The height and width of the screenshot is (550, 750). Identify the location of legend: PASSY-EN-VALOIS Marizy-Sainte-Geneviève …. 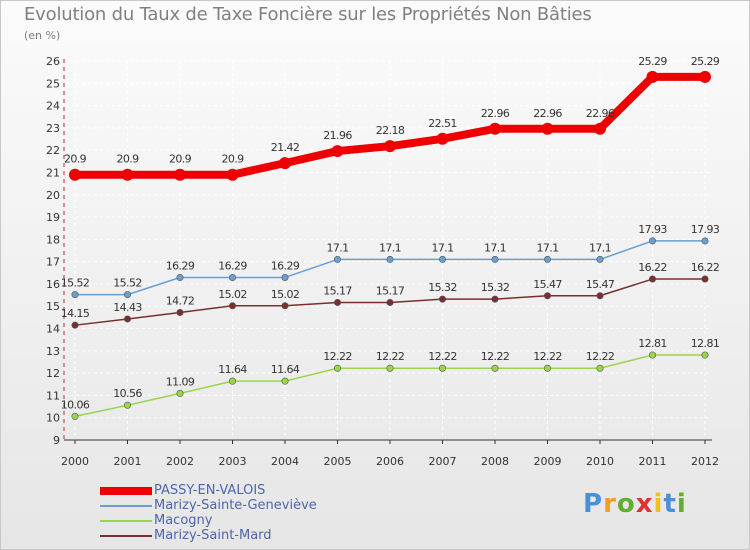
(260, 513).